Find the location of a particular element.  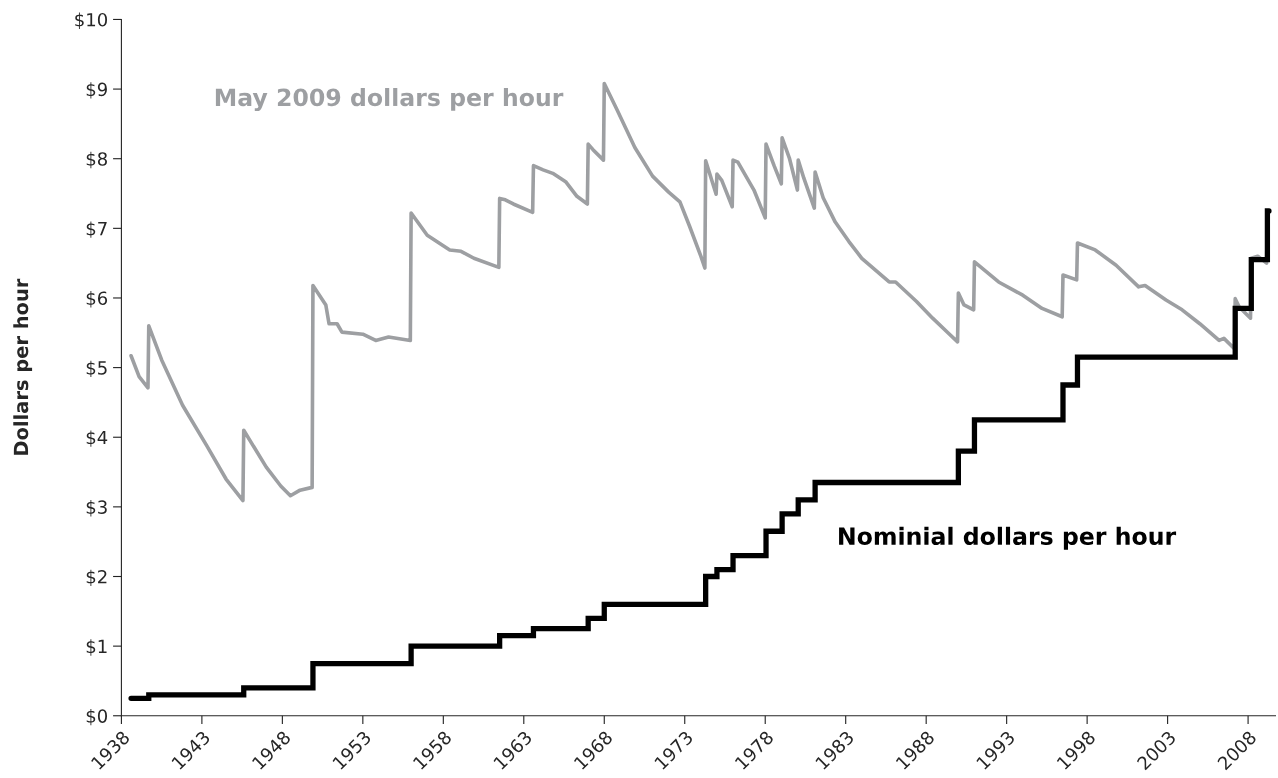

y-tick-label: $0 is located at coordinates (97, 717).